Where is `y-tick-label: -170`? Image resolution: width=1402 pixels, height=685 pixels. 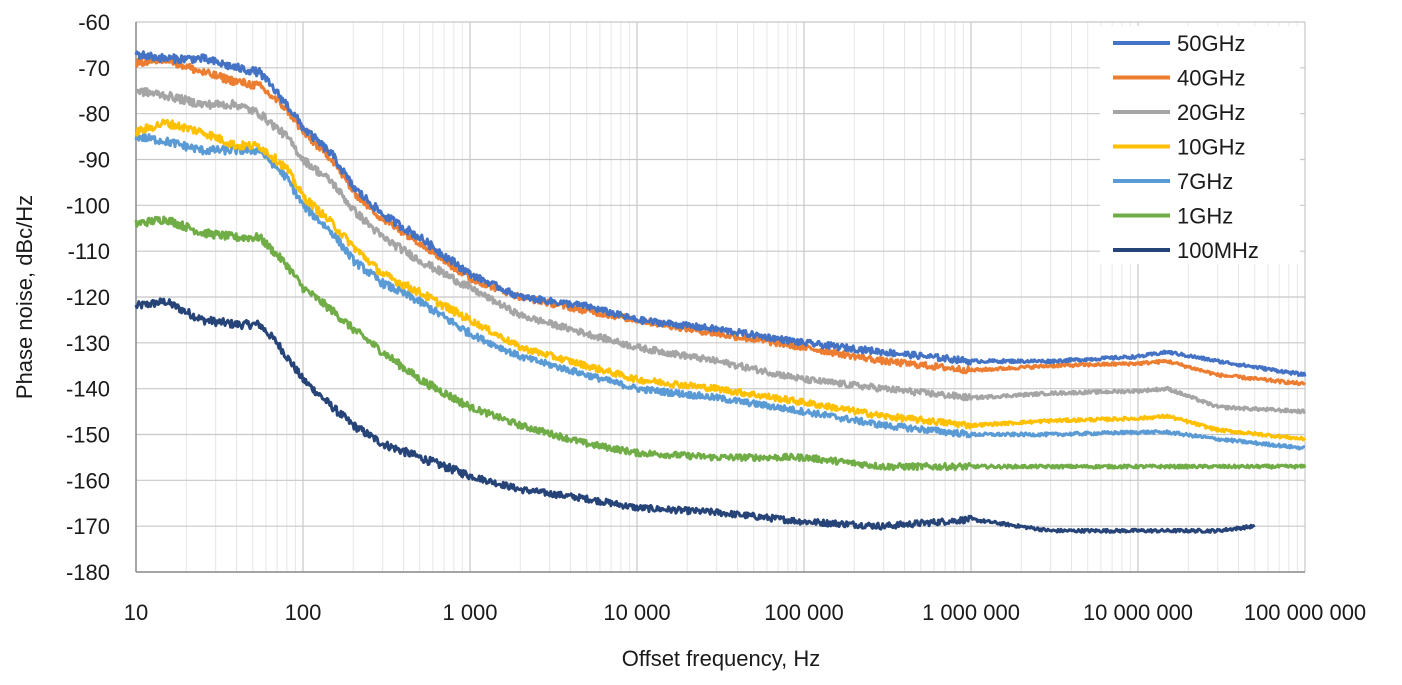
y-tick-label: -170 is located at coordinates (88, 526).